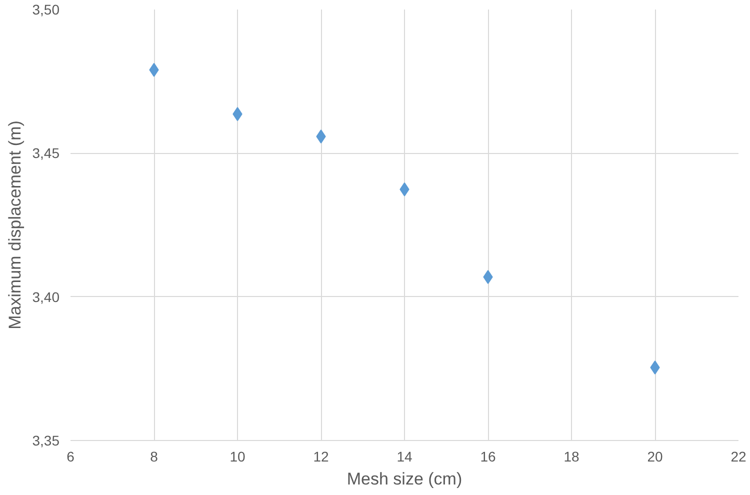 The image size is (750, 495). I want to click on x-tick-label: 10, so click(238, 456).